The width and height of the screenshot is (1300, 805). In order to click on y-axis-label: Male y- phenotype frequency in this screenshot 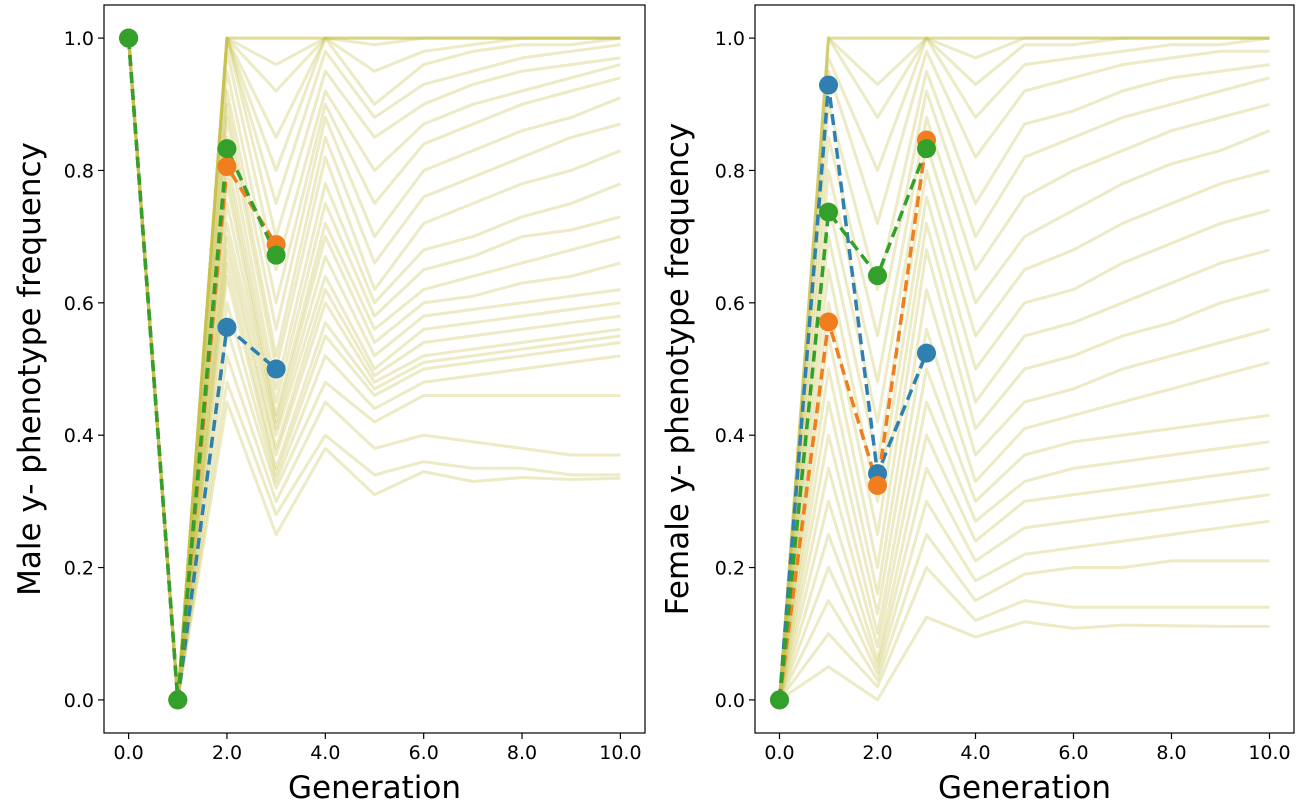, I will do `click(30, 369)`.